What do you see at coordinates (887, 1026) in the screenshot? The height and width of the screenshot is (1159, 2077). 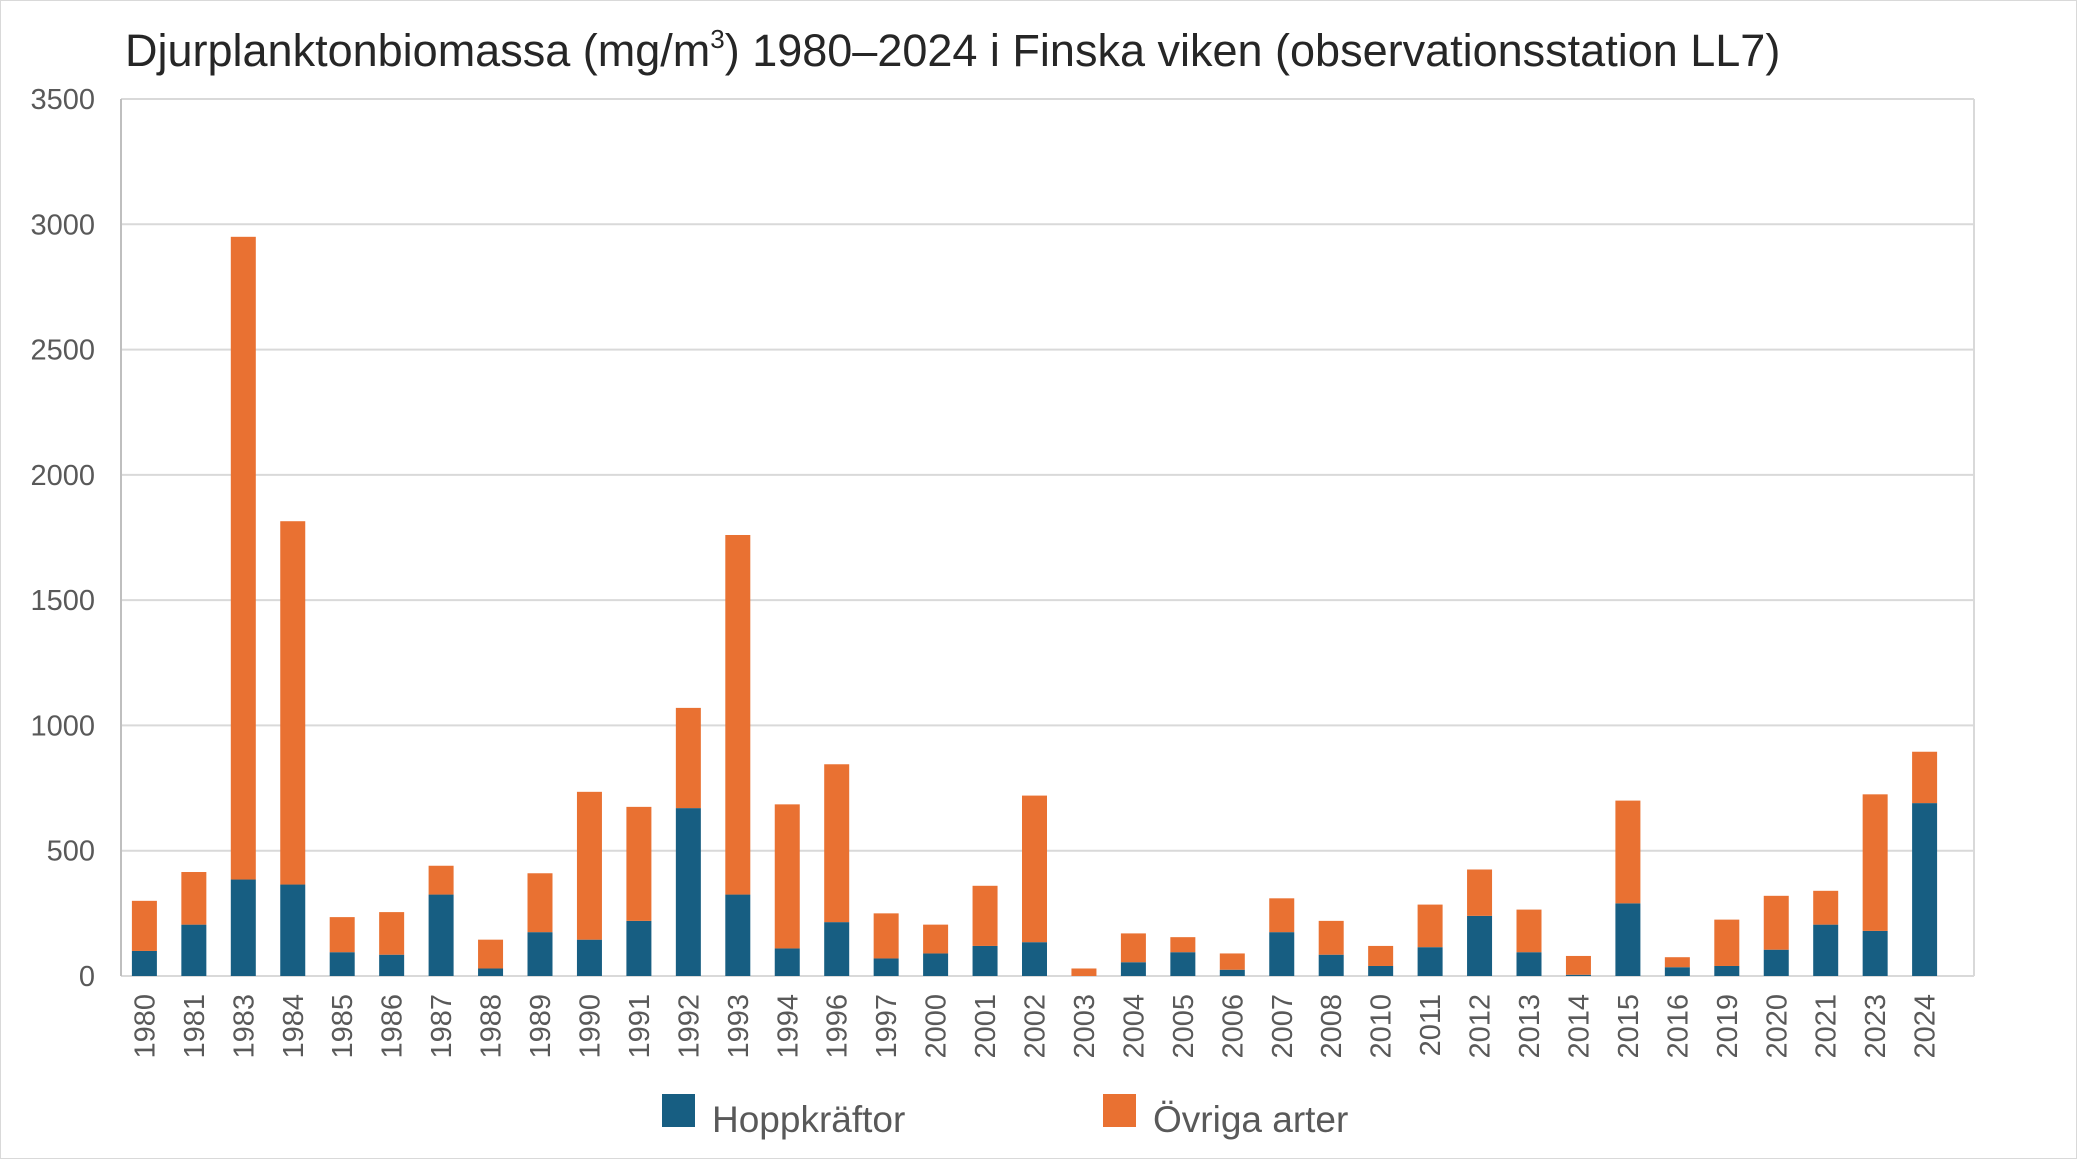 I see `x-tick-label: 1997` at bounding box center [887, 1026].